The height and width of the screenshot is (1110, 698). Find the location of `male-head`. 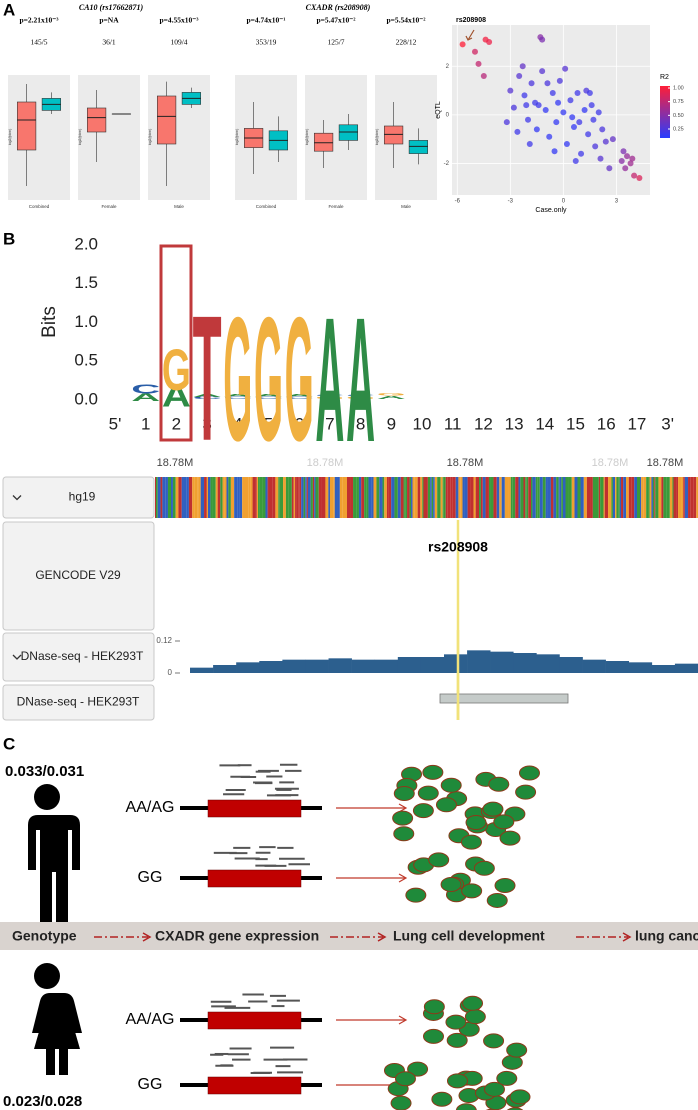

male-head is located at coordinates (47, 797).